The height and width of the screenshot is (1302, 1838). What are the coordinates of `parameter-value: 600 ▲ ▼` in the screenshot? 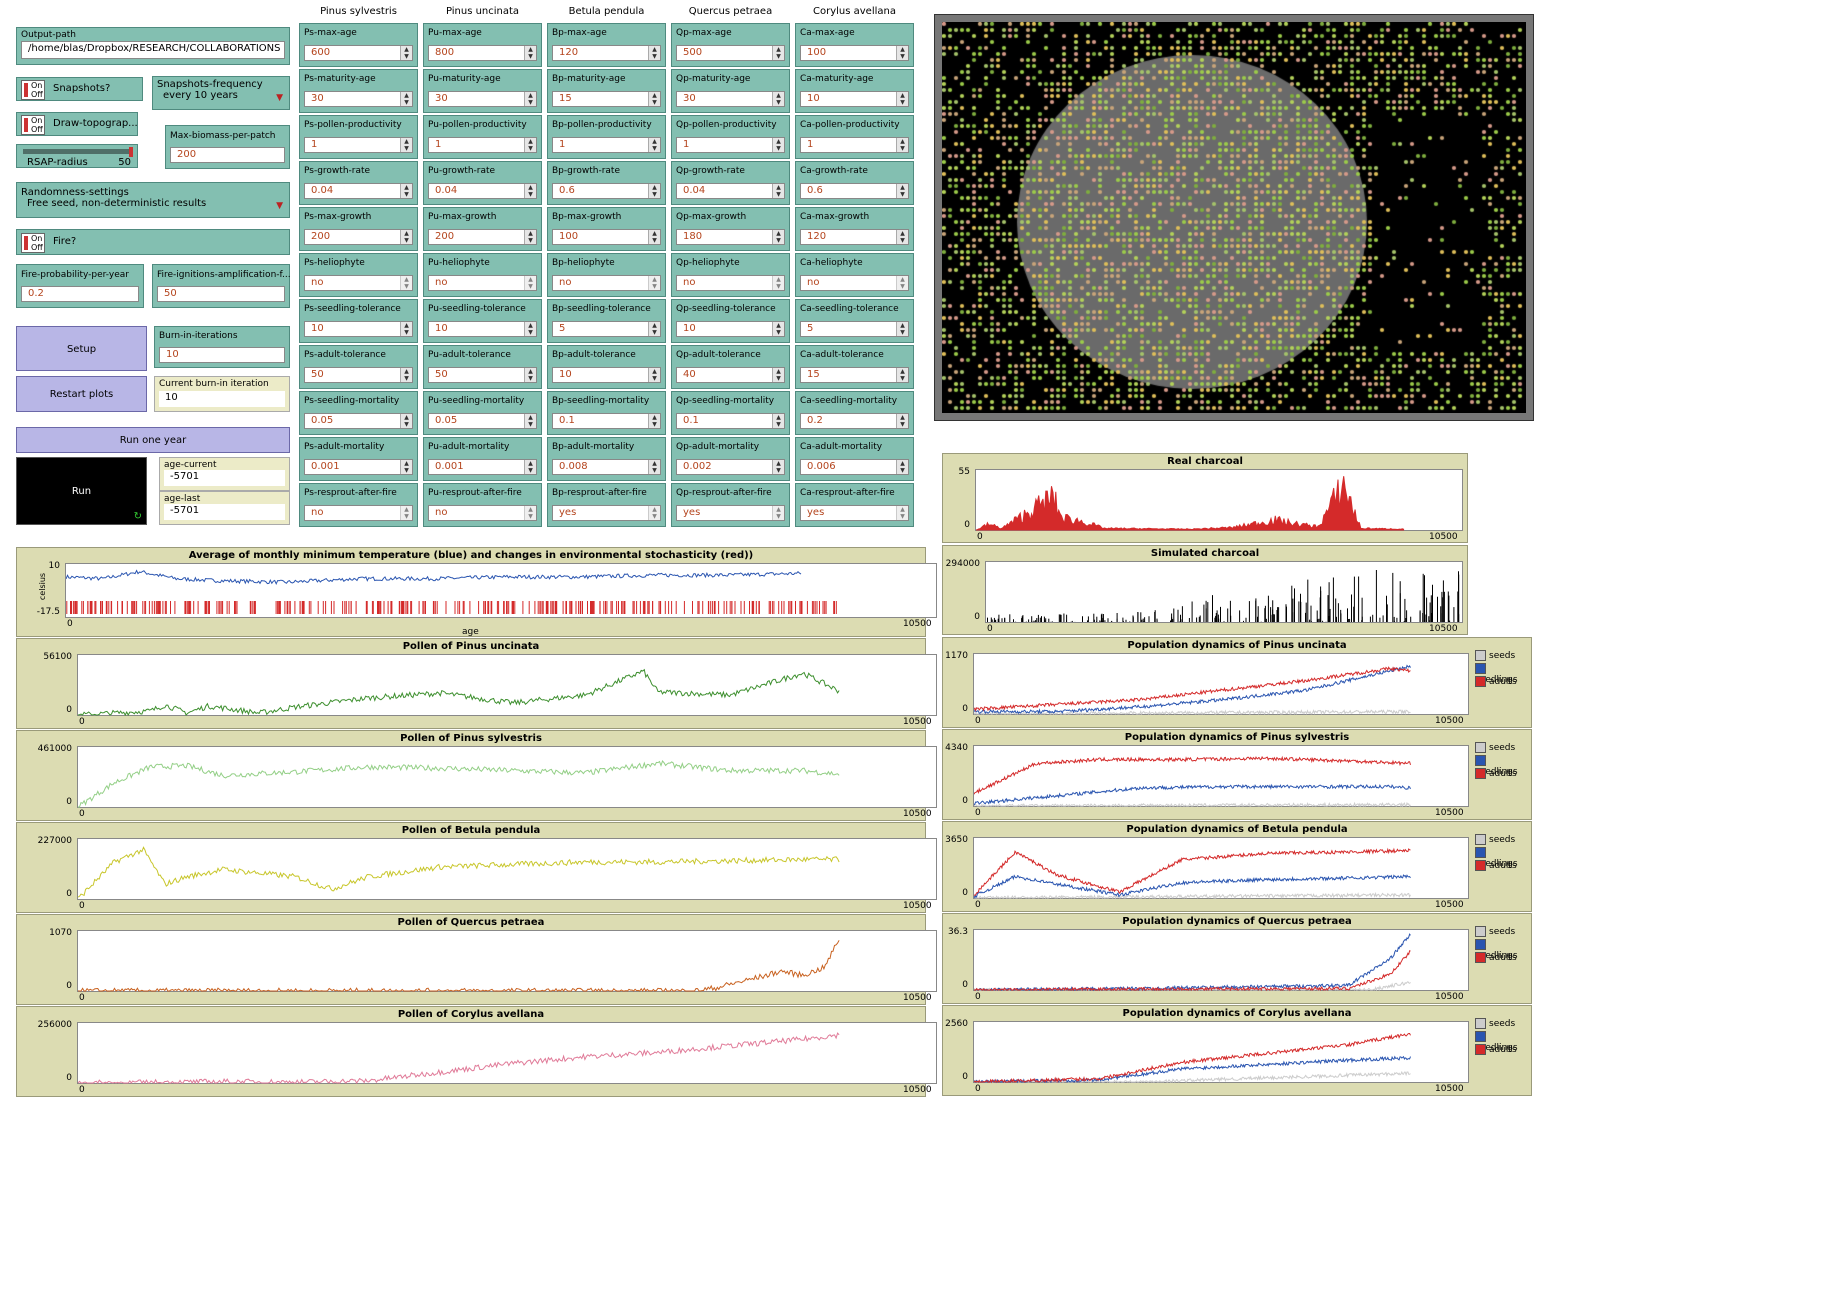 It's located at (358, 53).